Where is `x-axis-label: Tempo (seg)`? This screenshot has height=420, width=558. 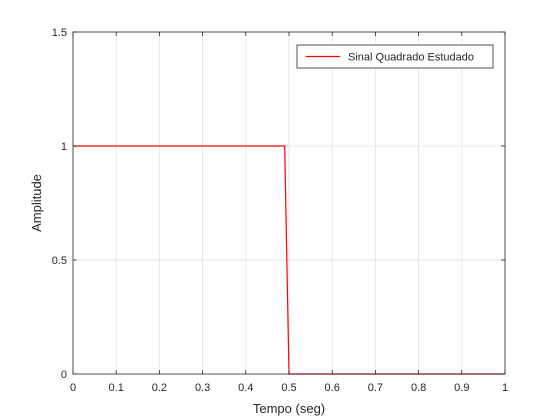 x-axis-label: Tempo (seg) is located at coordinates (289, 408).